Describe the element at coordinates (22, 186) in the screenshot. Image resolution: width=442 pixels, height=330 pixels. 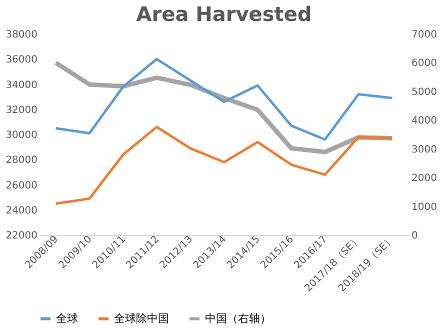
I see `y-tick-label: 26000` at that location.